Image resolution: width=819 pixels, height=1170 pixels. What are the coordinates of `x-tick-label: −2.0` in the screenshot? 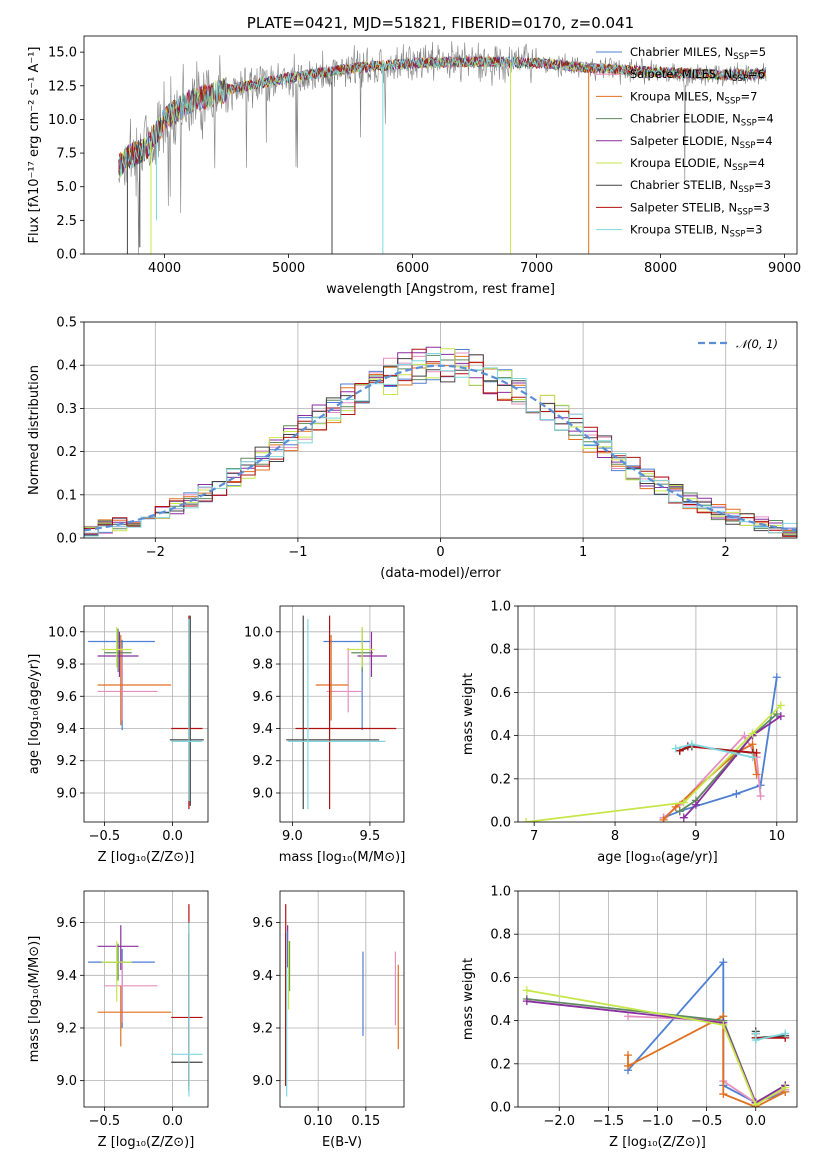 It's located at (559, 1121).